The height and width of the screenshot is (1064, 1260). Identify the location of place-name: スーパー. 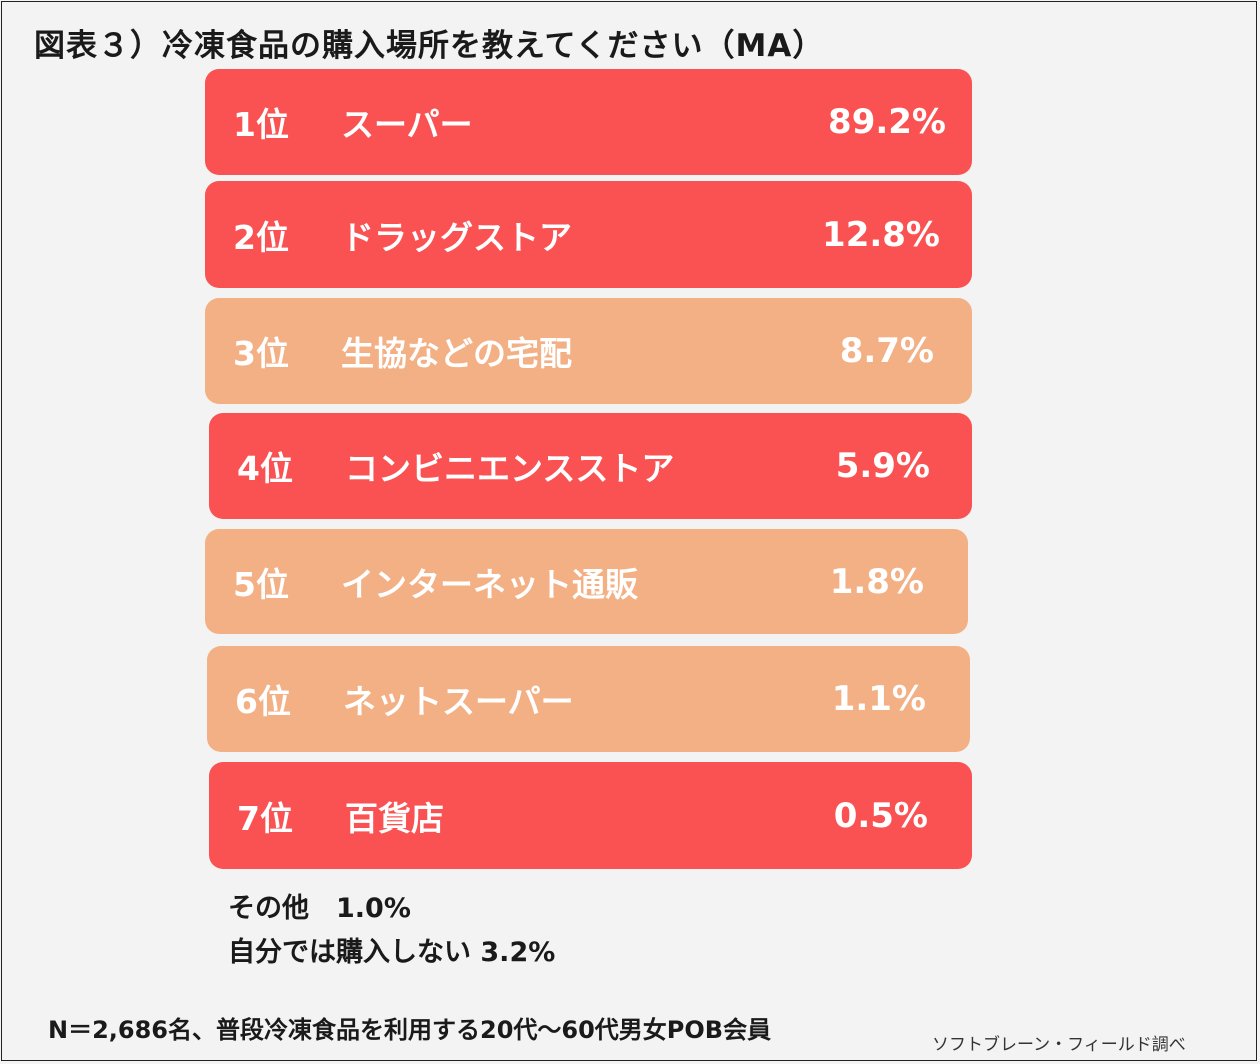
(407, 124).